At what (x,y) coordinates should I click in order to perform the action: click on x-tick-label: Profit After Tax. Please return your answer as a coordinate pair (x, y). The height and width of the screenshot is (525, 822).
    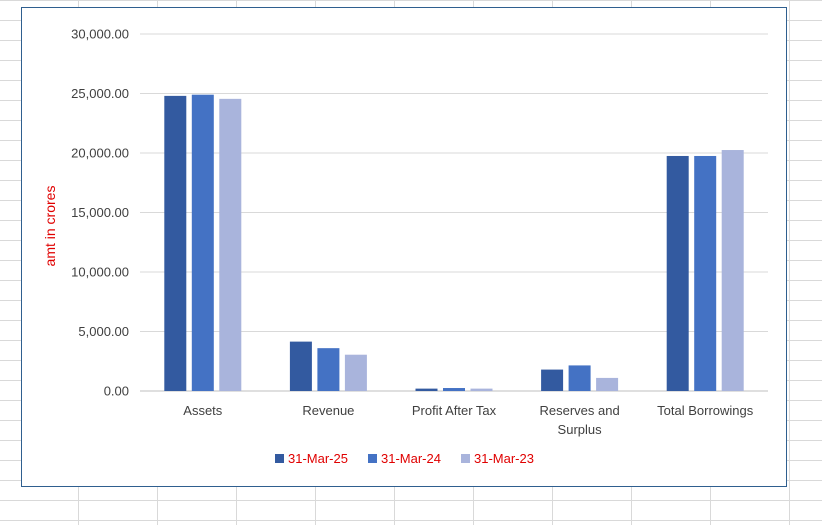
    Looking at the image, I should click on (454, 410).